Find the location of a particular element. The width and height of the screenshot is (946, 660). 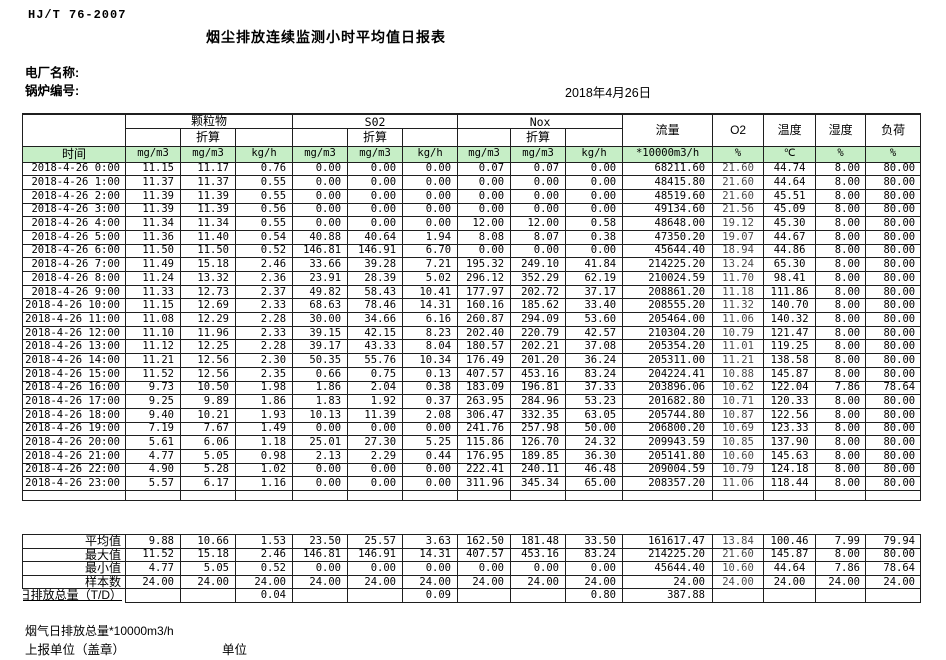

value-cell: 2.04 is located at coordinates (375, 388).